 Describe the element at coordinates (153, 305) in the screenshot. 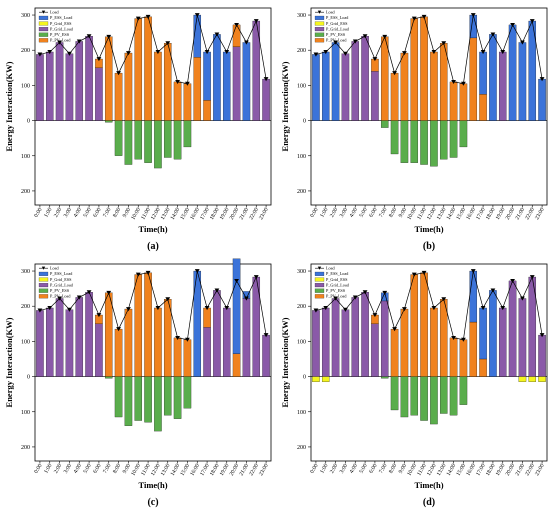

I see `load-line` at that location.